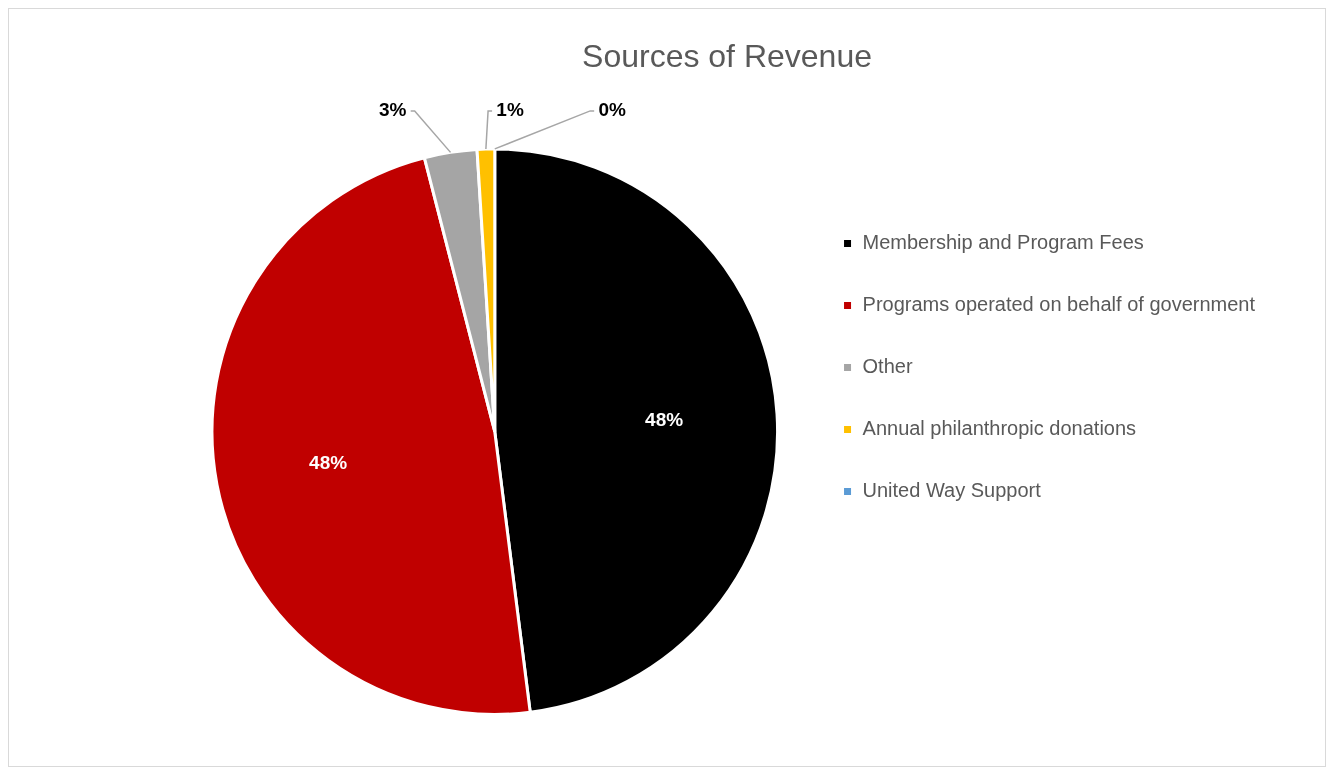 This screenshot has height=777, width=1334. What do you see at coordinates (952, 490) in the screenshot?
I see `legend-label: United Way Support` at bounding box center [952, 490].